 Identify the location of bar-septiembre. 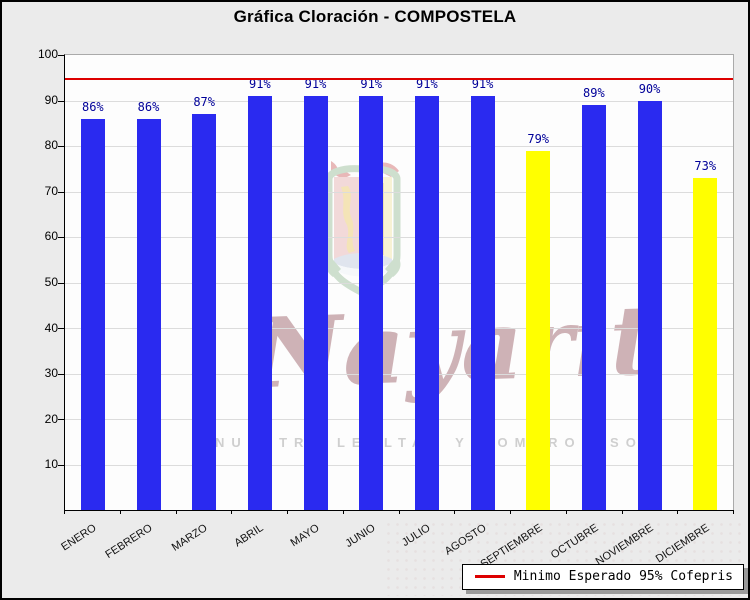
(538, 330).